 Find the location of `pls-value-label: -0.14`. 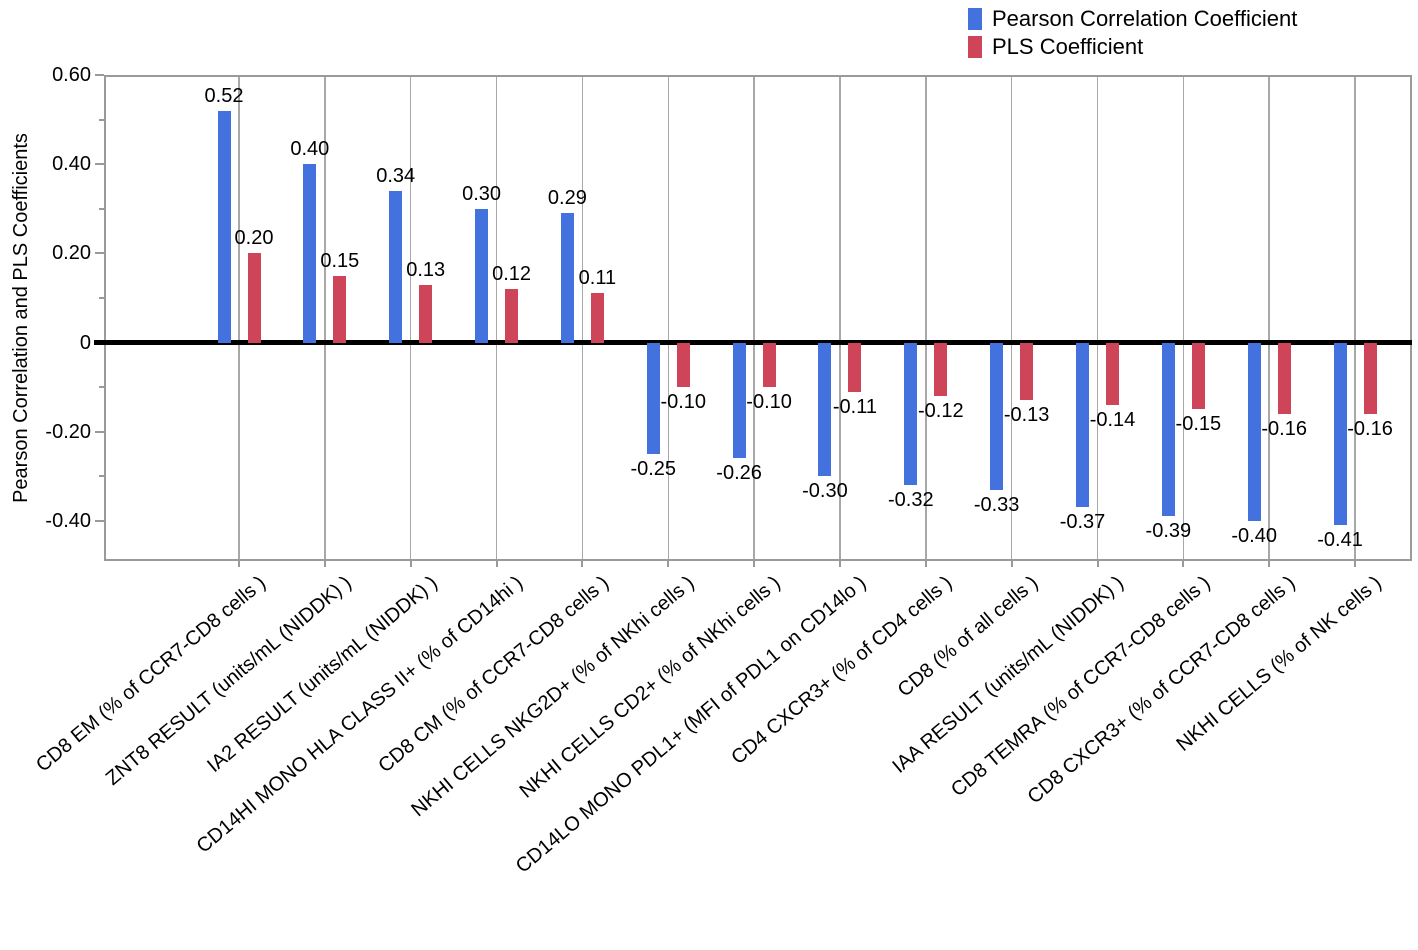

pls-value-label: -0.14 is located at coordinates (1112, 419).